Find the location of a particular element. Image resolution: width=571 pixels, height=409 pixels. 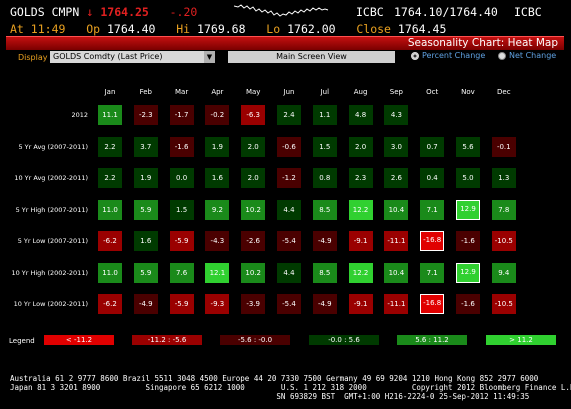

net-change-radio: Net Change is located at coordinates (527, 55).